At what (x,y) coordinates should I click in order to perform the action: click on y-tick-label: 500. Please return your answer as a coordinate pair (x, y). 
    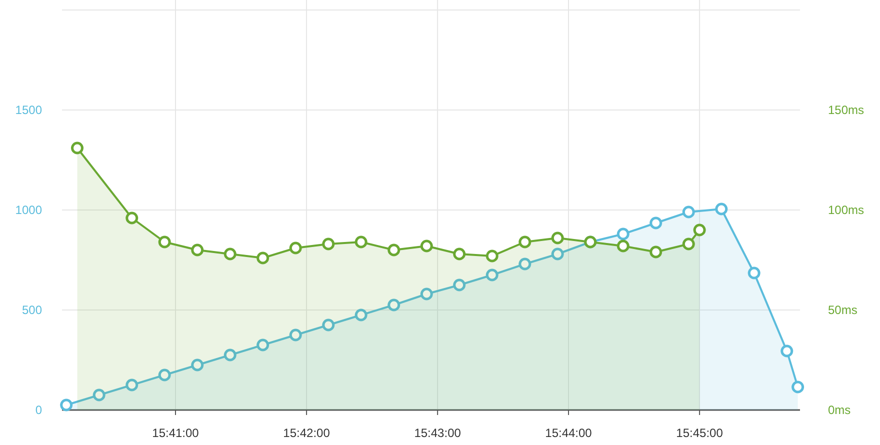
    Looking at the image, I should click on (32, 310).